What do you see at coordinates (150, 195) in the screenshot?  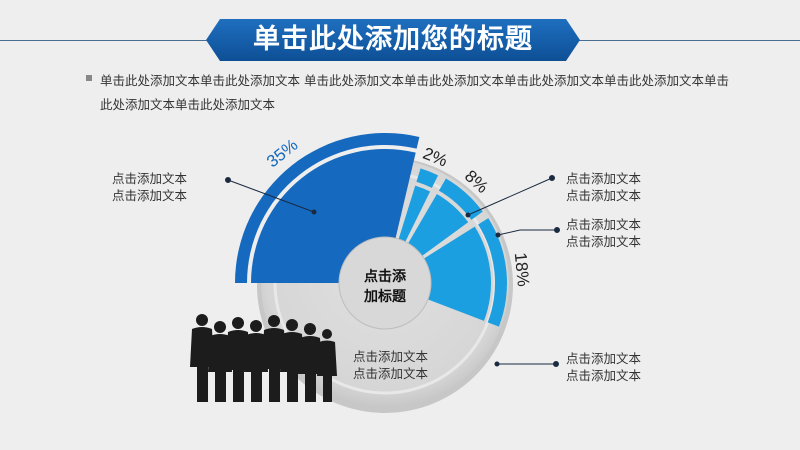 I see `callout-left-top-line2: 点击添加文本` at bounding box center [150, 195].